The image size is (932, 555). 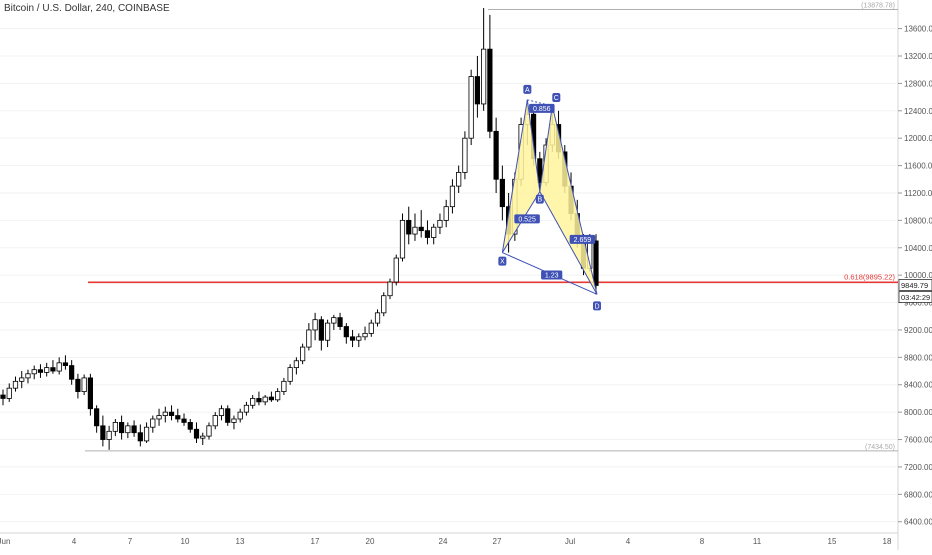 I want to click on pattern-point-badge-a, so click(x=527, y=89).